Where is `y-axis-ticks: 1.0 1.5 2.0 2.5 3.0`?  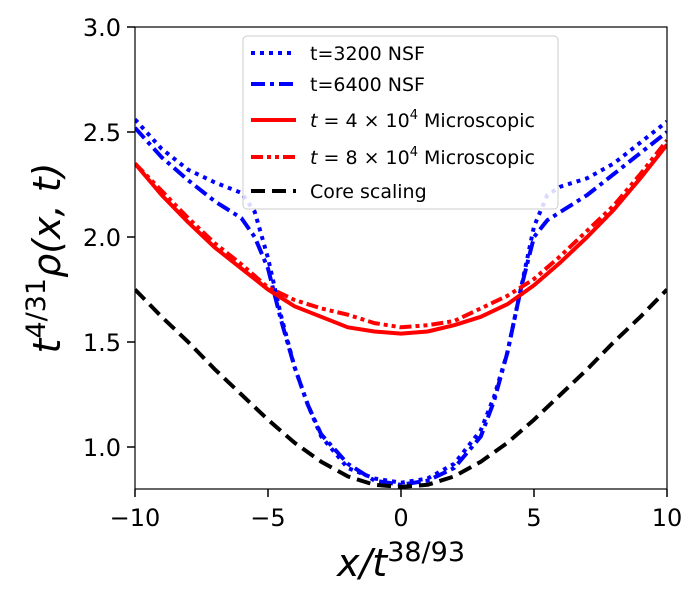 y-axis-ticks: 1.0 1.5 2.0 2.5 3.0 is located at coordinates (109, 238).